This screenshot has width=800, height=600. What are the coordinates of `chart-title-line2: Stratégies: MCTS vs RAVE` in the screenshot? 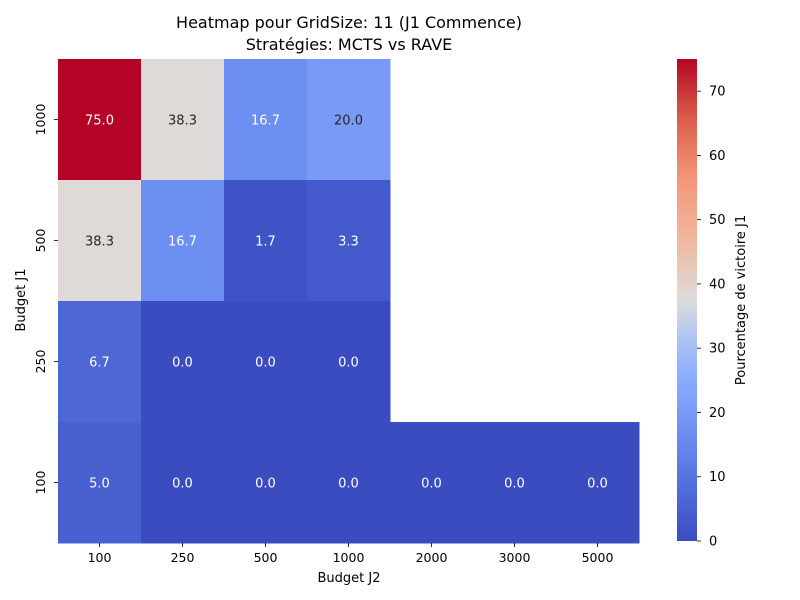 It's located at (349, 44).